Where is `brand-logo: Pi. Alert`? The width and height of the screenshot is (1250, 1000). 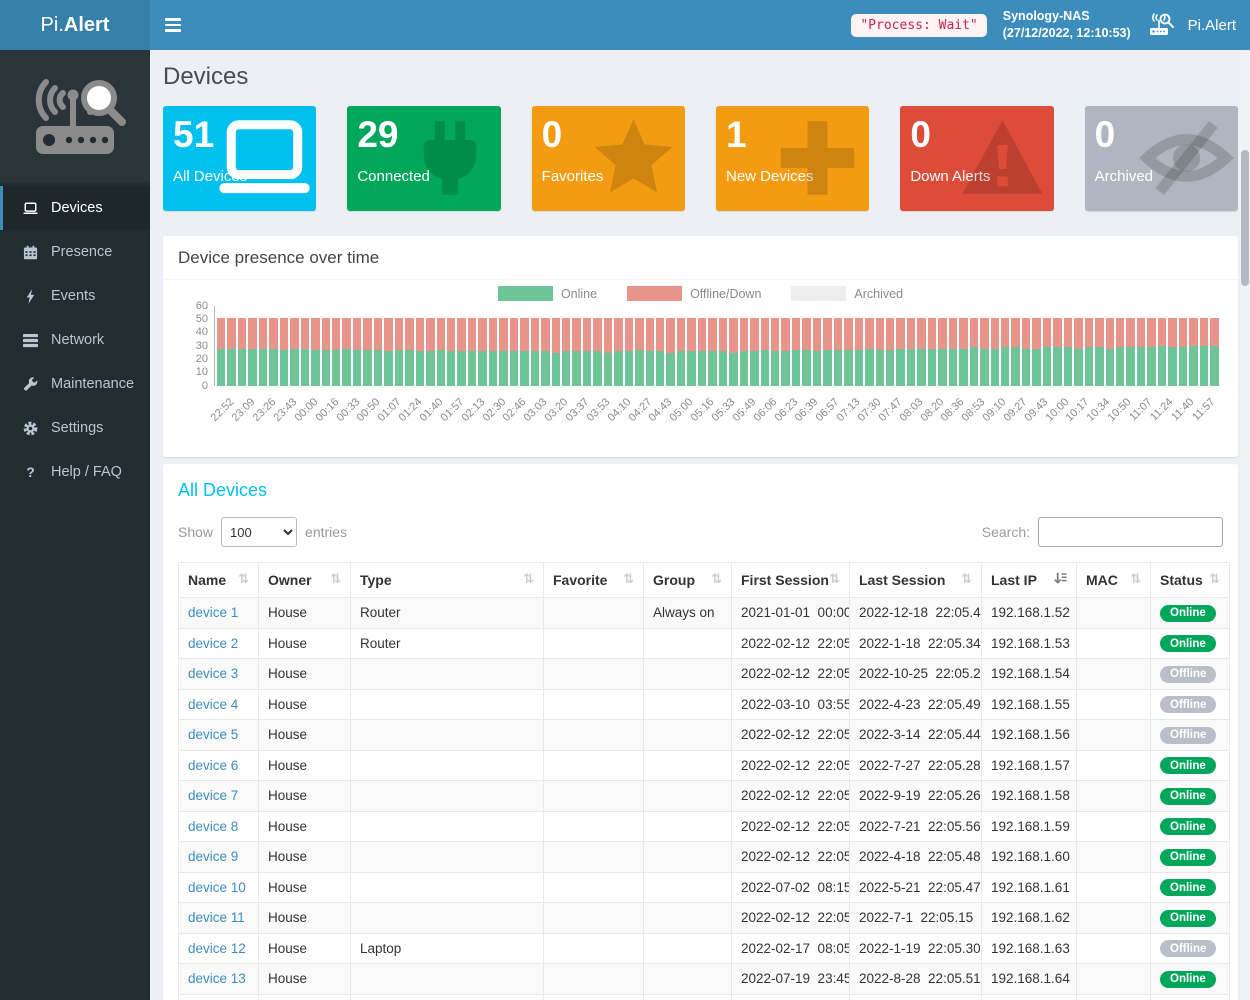
brand-logo: Pi. Alert is located at coordinates (75, 25).